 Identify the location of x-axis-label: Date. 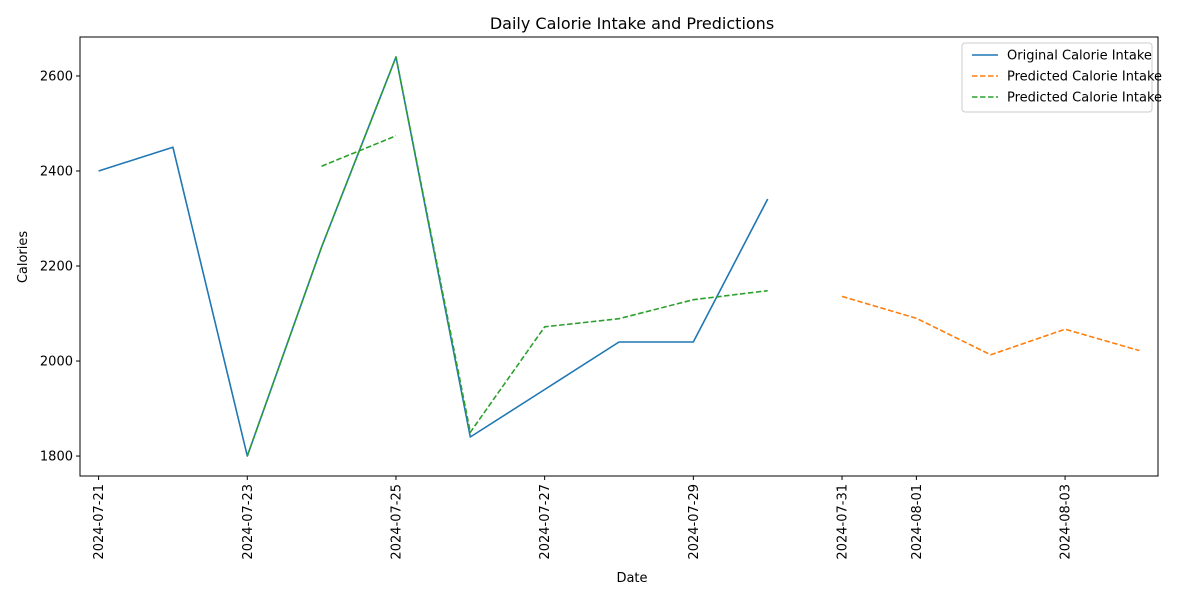
(631, 578).